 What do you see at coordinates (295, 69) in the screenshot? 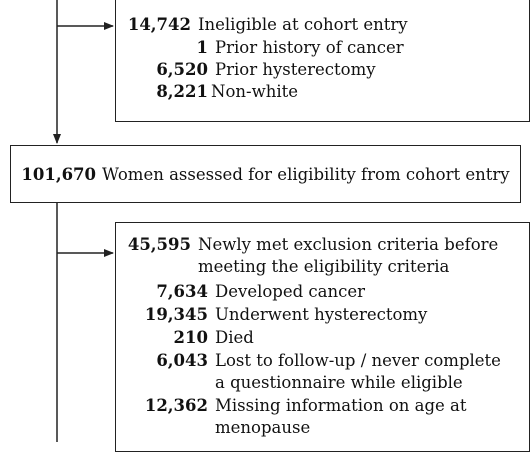
I see `label: Prior hysterectomy` at bounding box center [295, 69].